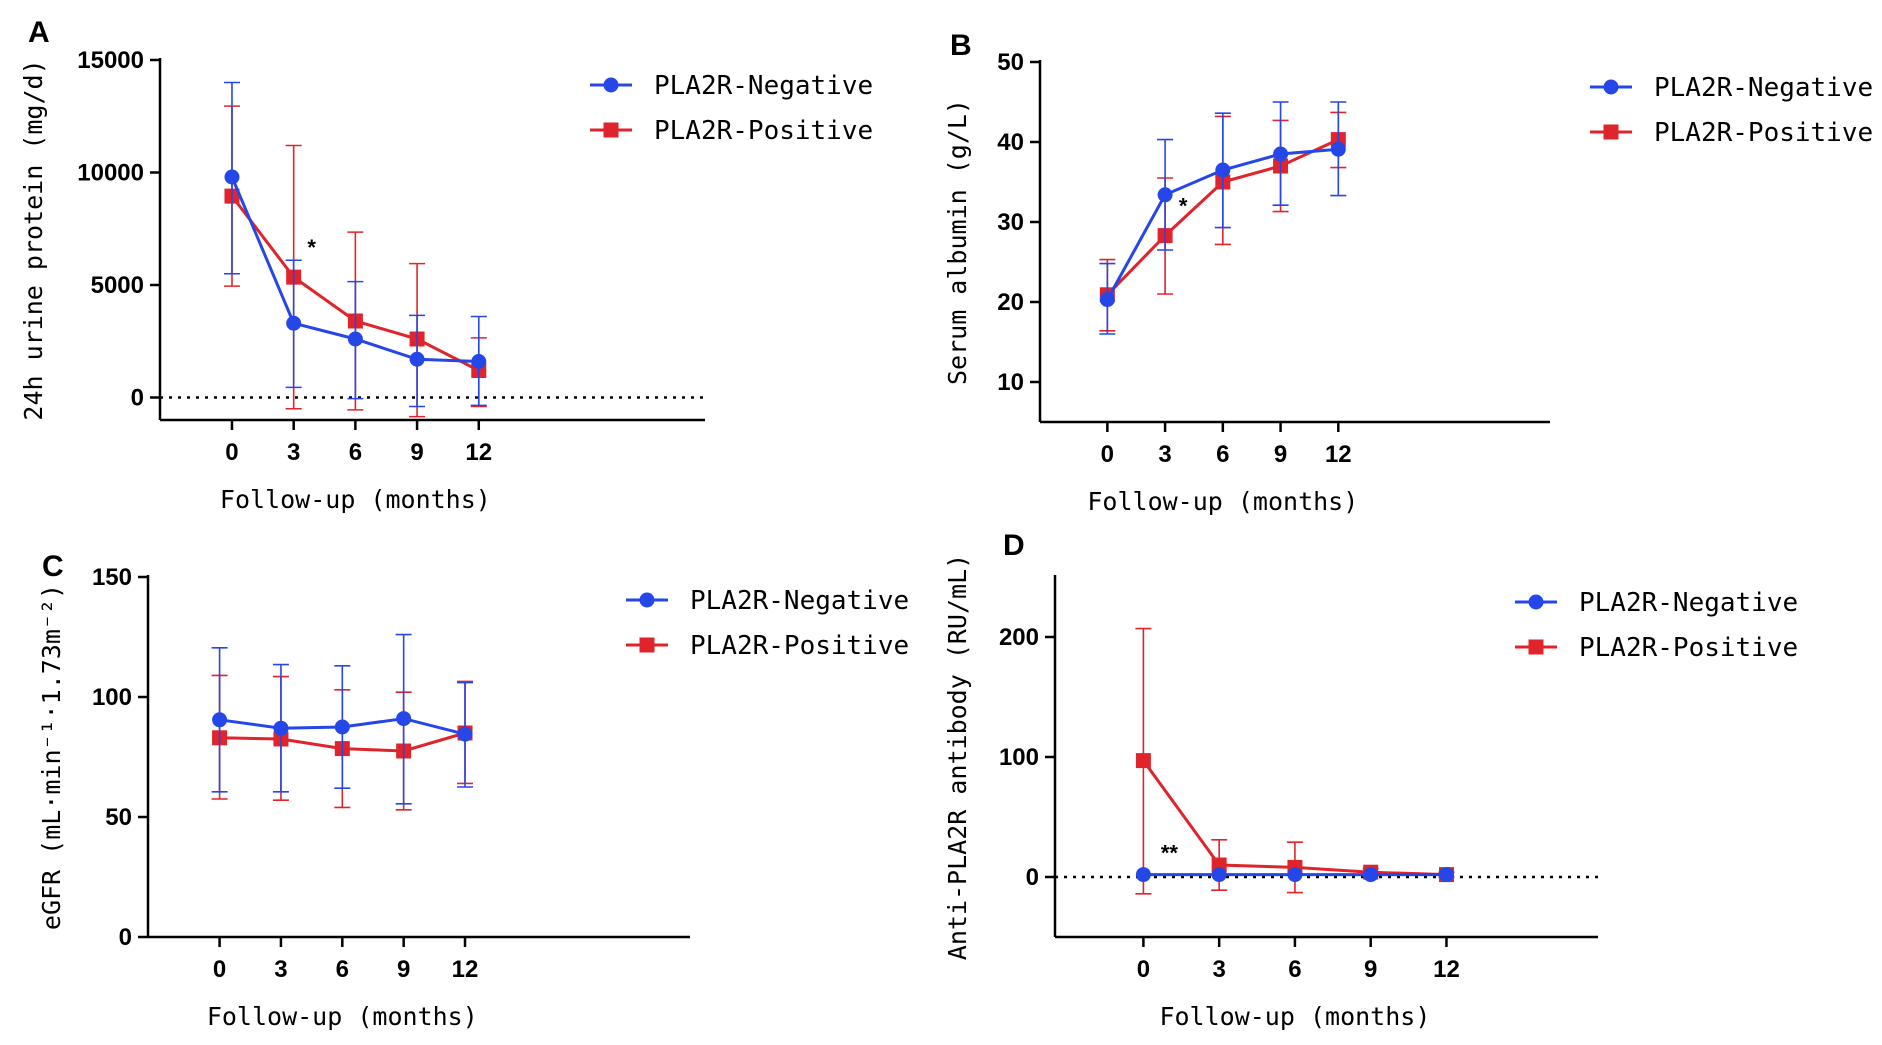 This screenshot has height=1045, width=1882. Describe the element at coordinates (1010, 302) in the screenshot. I see `y-tick-label: 20` at that location.